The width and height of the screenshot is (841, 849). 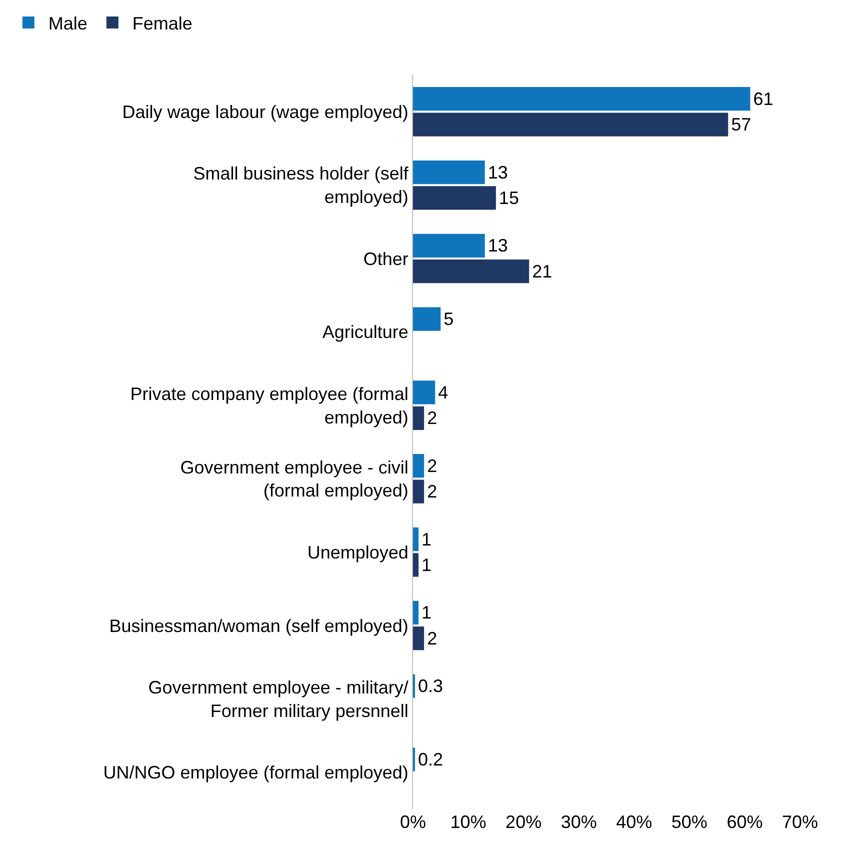 I want to click on data-label: 0.2, so click(x=431, y=759).